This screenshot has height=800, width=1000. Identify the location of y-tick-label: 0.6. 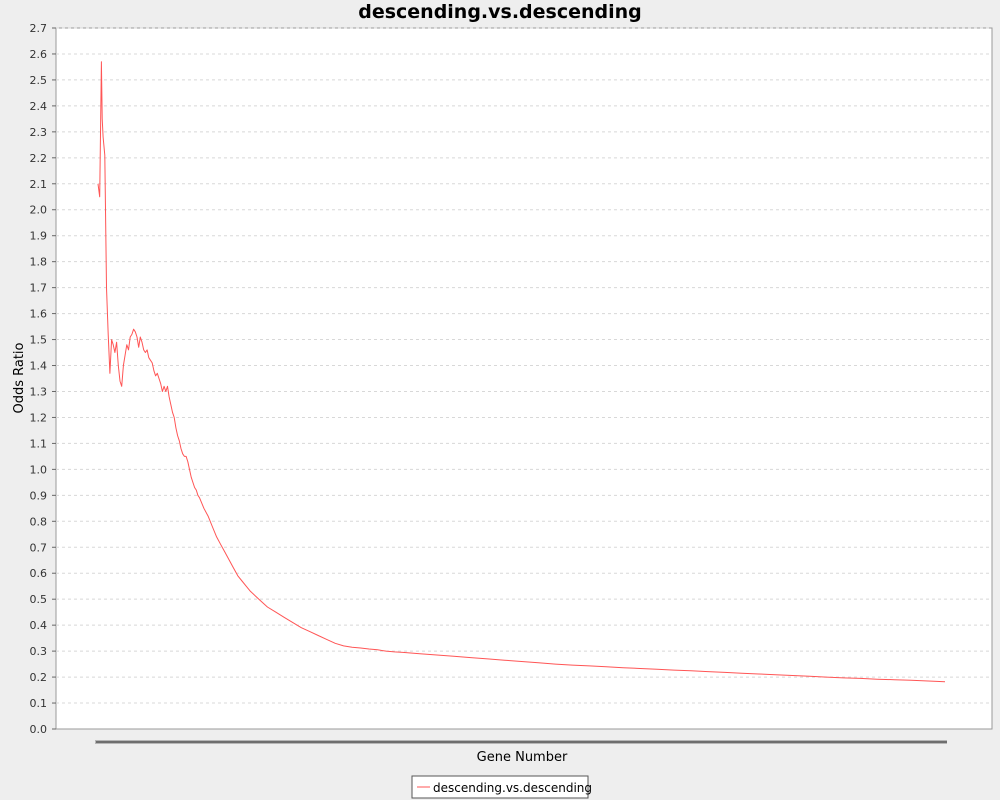
(39, 573).